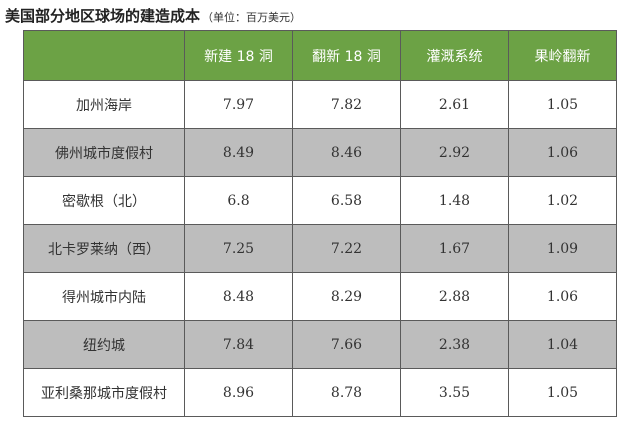 The width and height of the screenshot is (641, 428). Describe the element at coordinates (454, 104) in the screenshot. I see `value-cell: 2.61` at that location.